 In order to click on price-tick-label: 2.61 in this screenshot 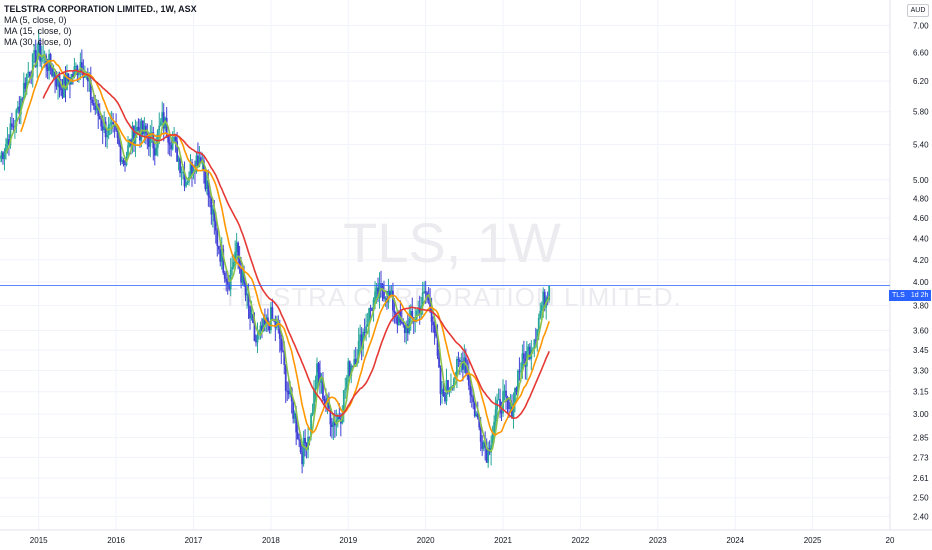, I will do `click(921, 478)`.